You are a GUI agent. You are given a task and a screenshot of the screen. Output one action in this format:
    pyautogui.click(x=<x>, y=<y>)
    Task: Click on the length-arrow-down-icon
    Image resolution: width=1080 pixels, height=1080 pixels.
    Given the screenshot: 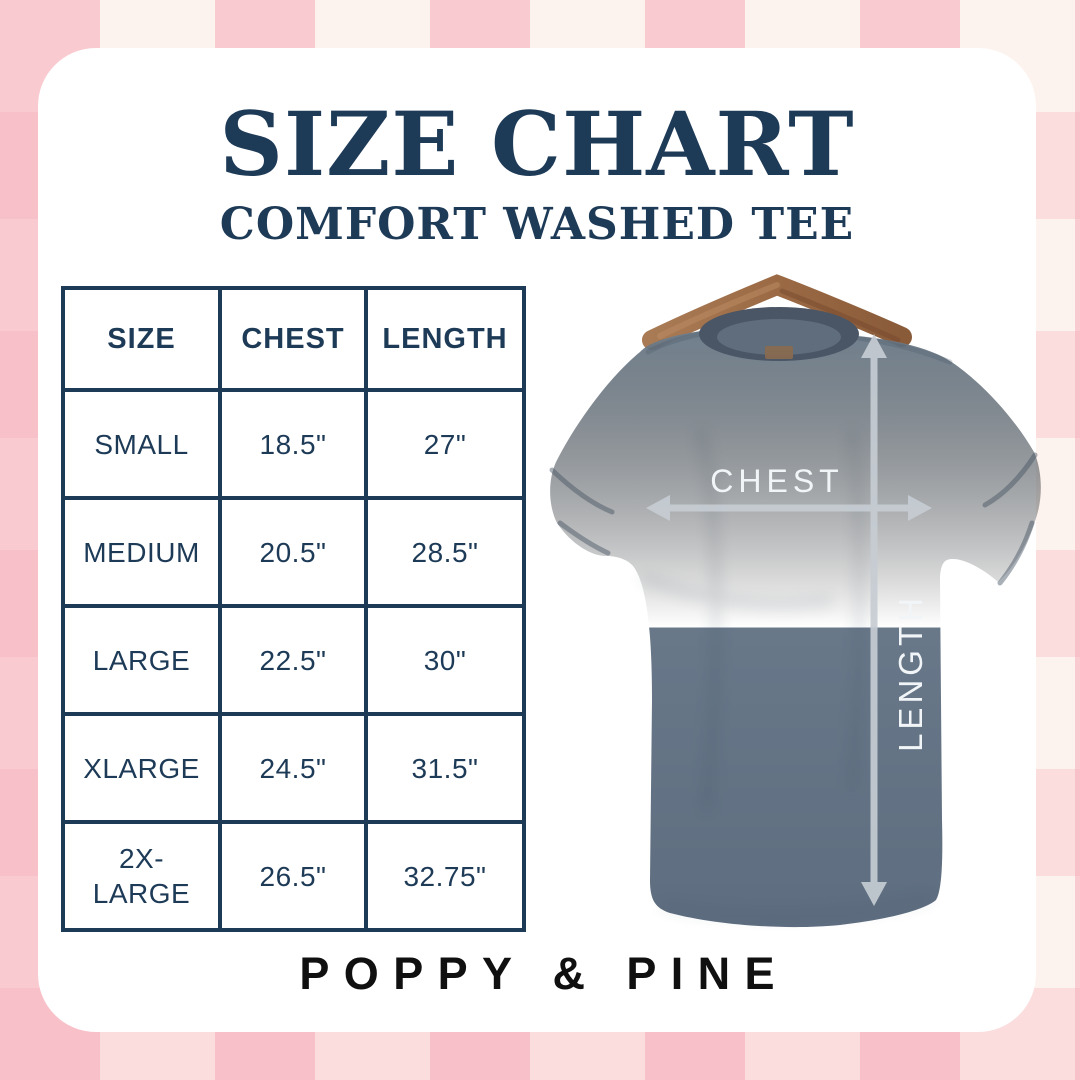 What is the action you would take?
    pyautogui.click(x=874, y=894)
    